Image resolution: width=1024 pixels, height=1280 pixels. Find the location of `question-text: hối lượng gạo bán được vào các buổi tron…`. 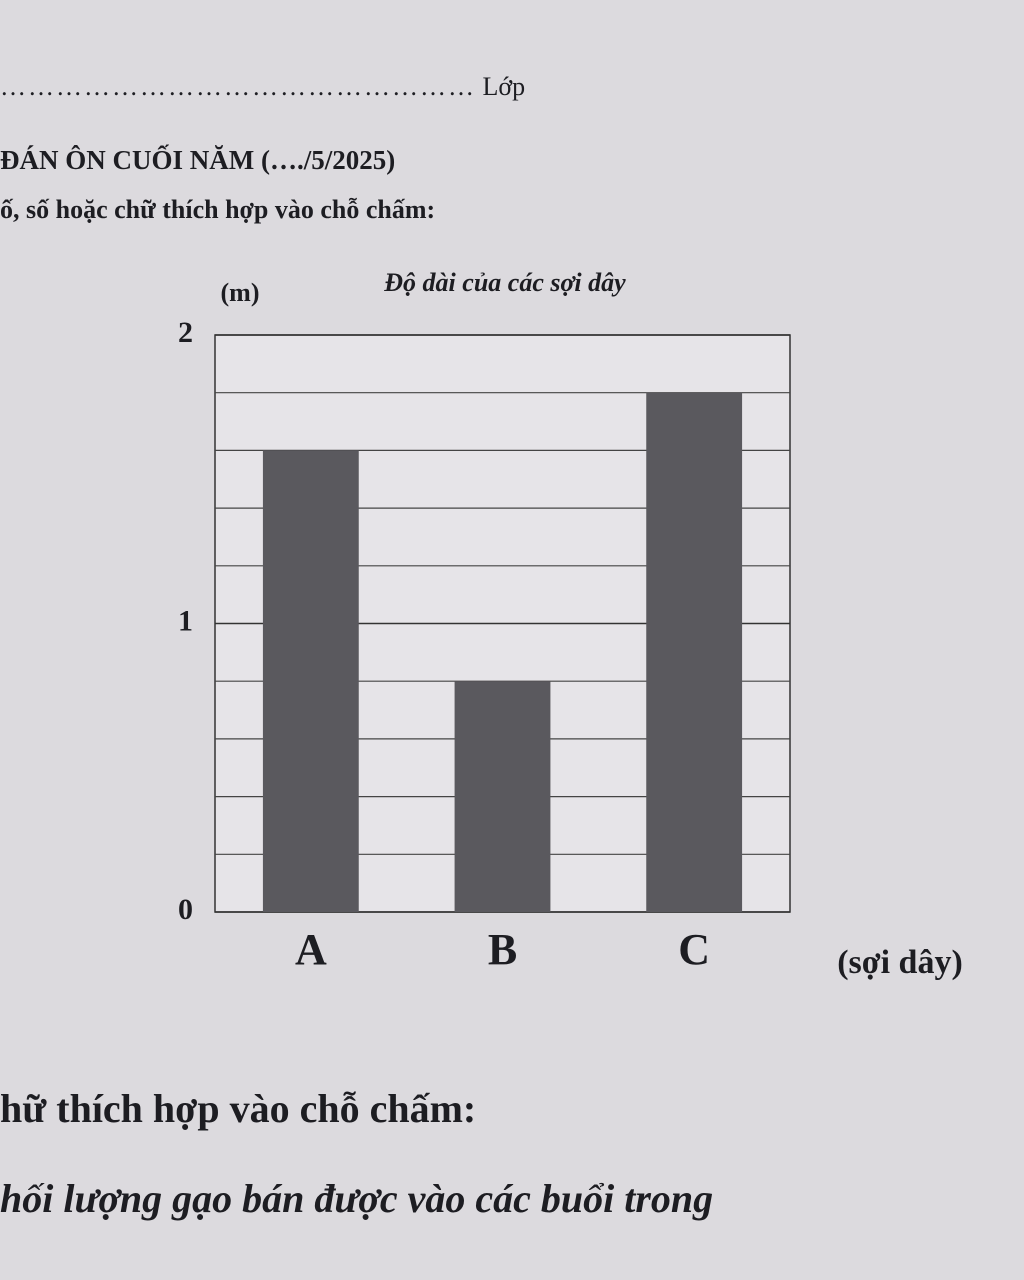

question-text: hối lượng gạo bán được vào các buổi tron… is located at coordinates (357, 1198).